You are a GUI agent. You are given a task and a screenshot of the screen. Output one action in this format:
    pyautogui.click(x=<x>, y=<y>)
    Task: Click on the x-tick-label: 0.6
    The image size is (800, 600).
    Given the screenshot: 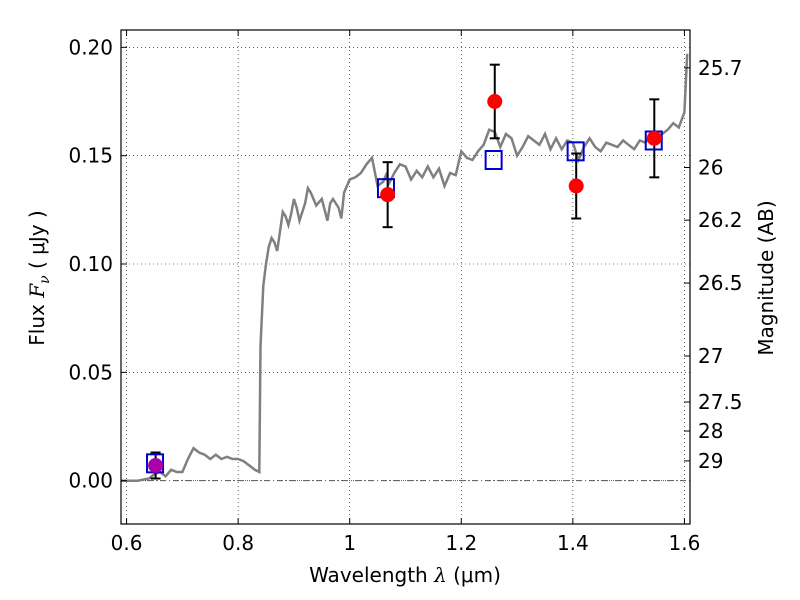 What is the action you would take?
    pyautogui.click(x=127, y=543)
    